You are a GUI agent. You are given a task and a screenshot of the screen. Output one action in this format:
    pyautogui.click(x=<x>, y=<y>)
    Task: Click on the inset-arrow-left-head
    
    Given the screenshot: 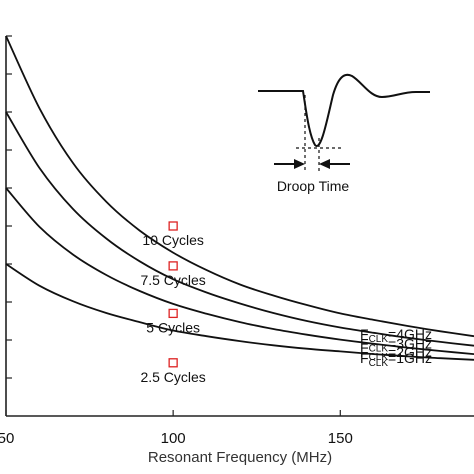 What is the action you would take?
    pyautogui.click(x=299, y=164)
    